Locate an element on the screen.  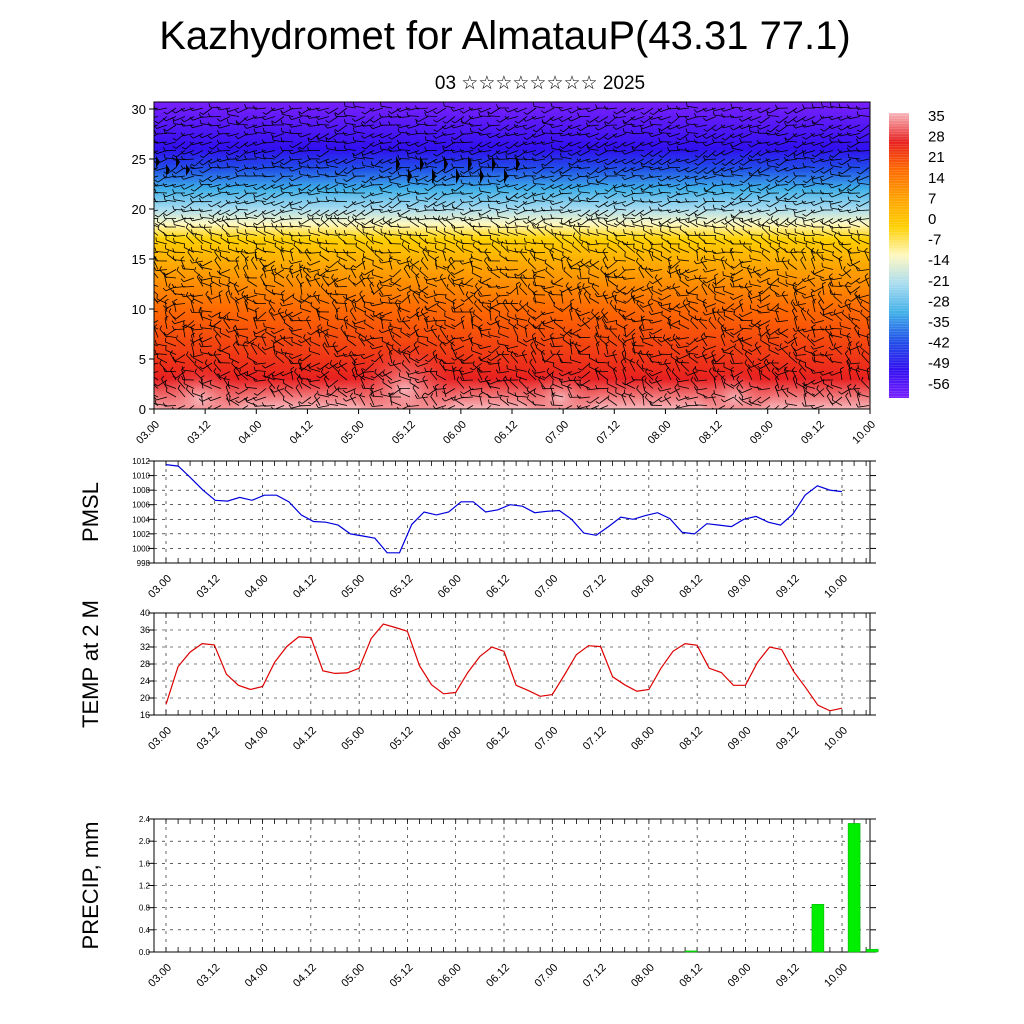
chart-title: Kazhydromet for AlmatauP(43.31 77.1) is located at coordinates (505, 36).